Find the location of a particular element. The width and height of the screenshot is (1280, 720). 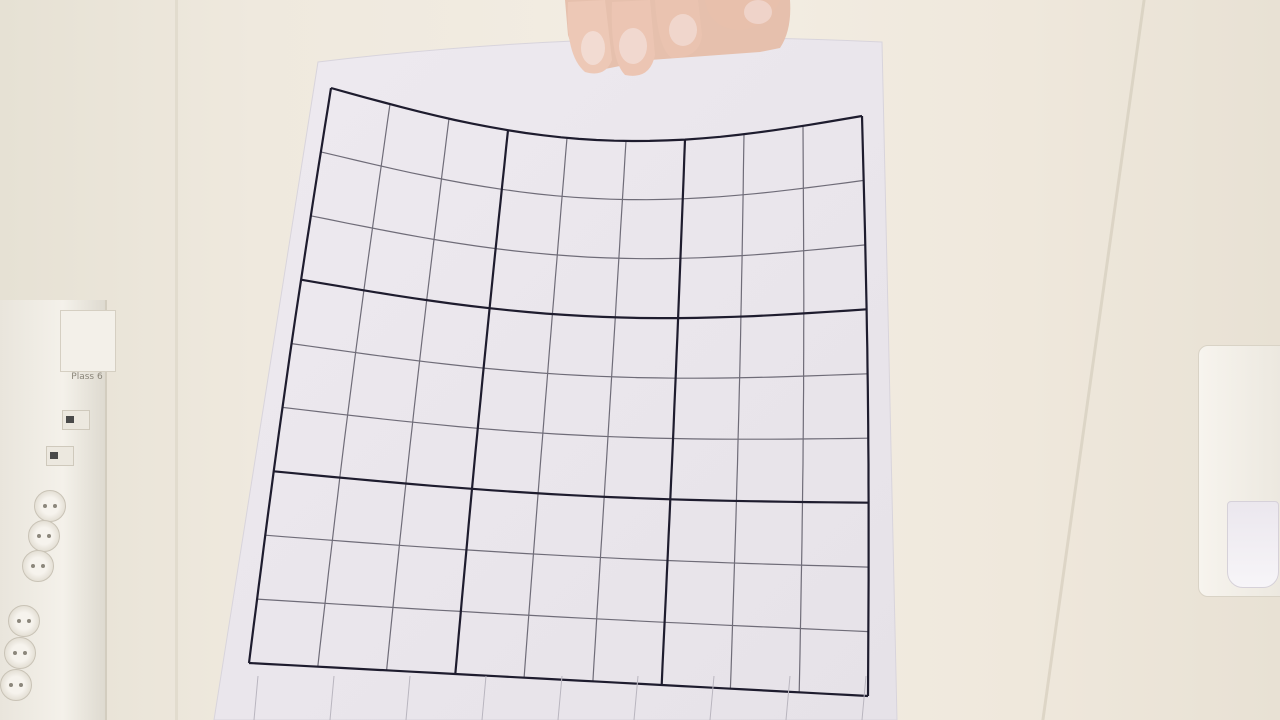

lamp-lens is located at coordinates (1253, 544).